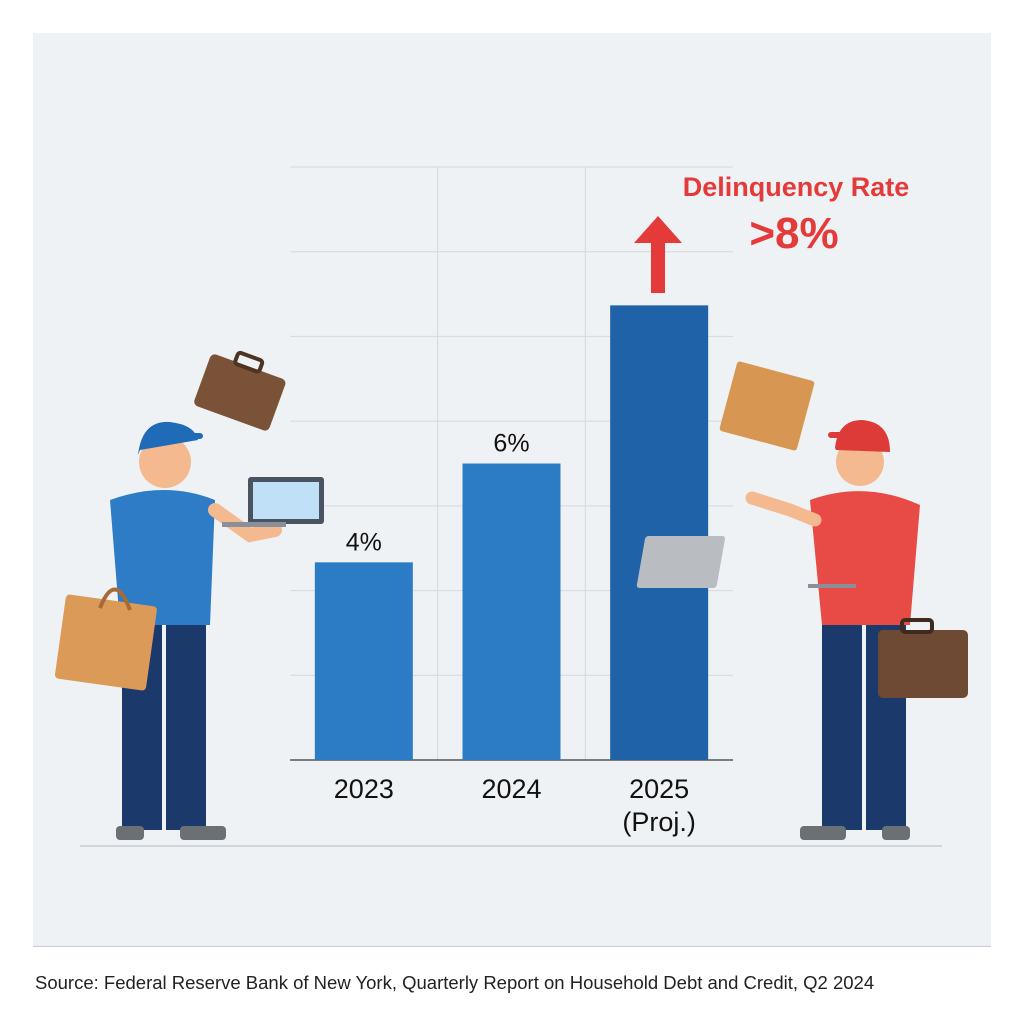  What do you see at coordinates (364, 789) in the screenshot?
I see `x-tick-label: 2023` at bounding box center [364, 789].